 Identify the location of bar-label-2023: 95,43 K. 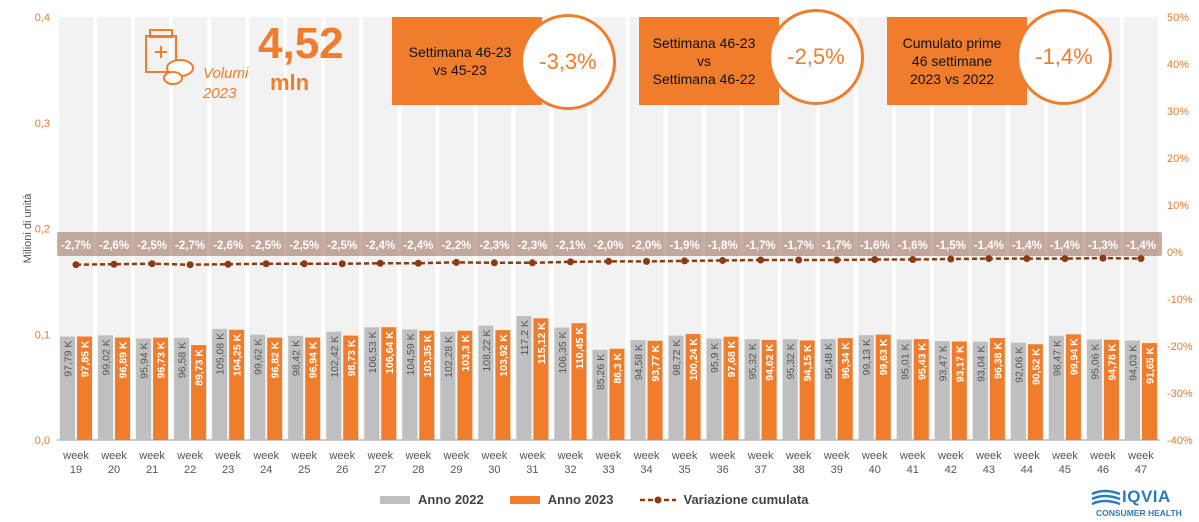
(922, 361).